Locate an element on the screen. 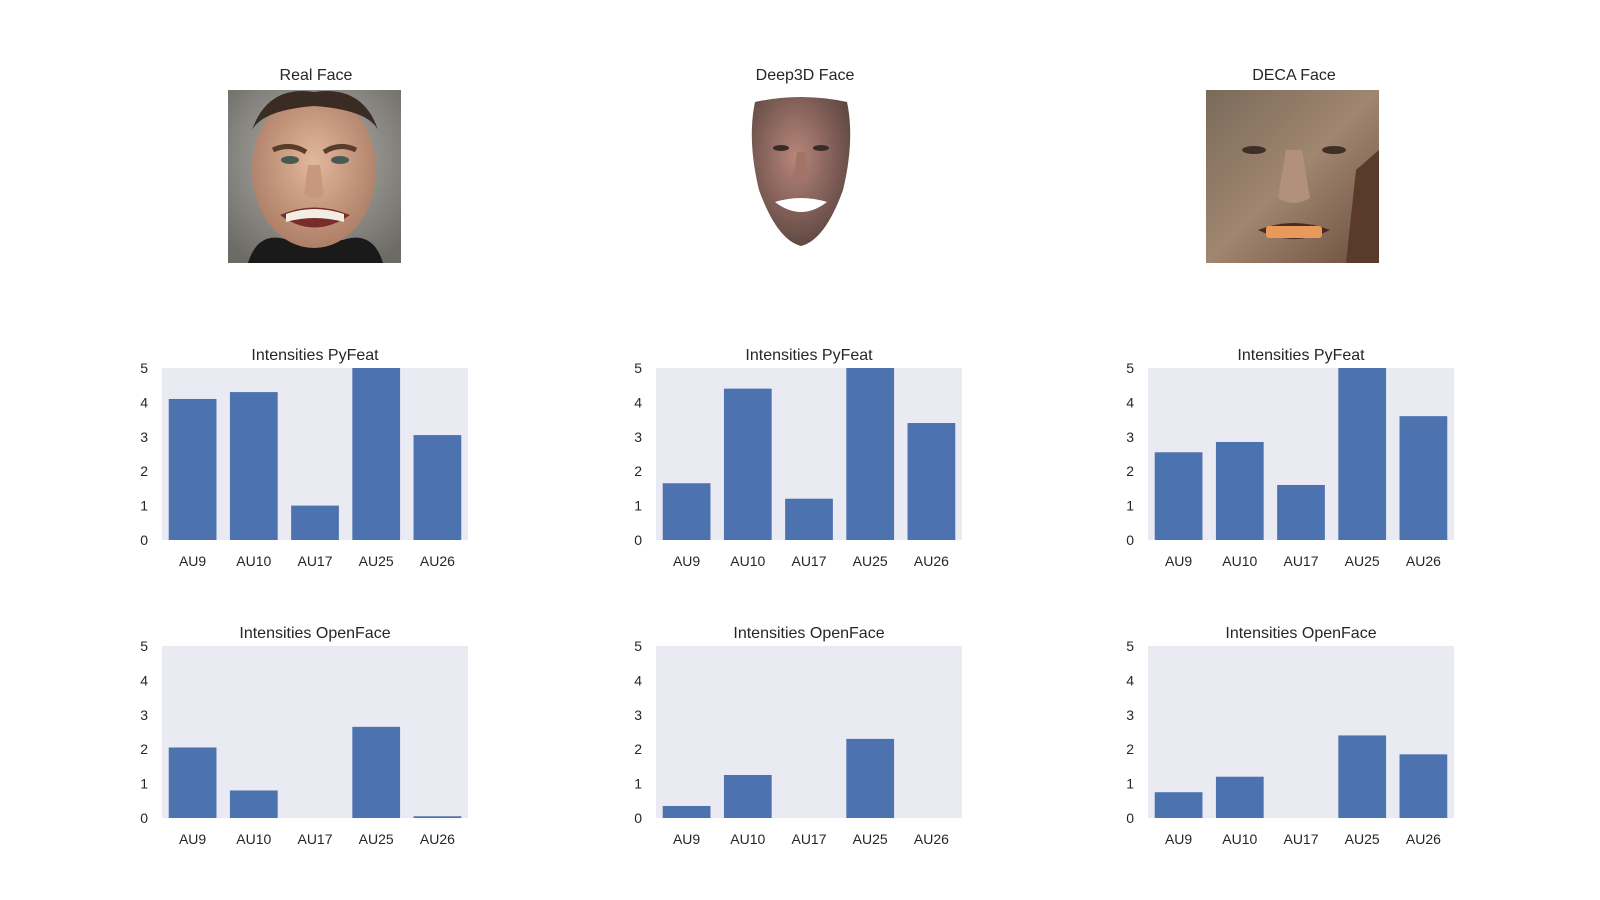 This screenshot has height=900, width=1600. rendered-3d-face-icon is located at coordinates (801, 171).